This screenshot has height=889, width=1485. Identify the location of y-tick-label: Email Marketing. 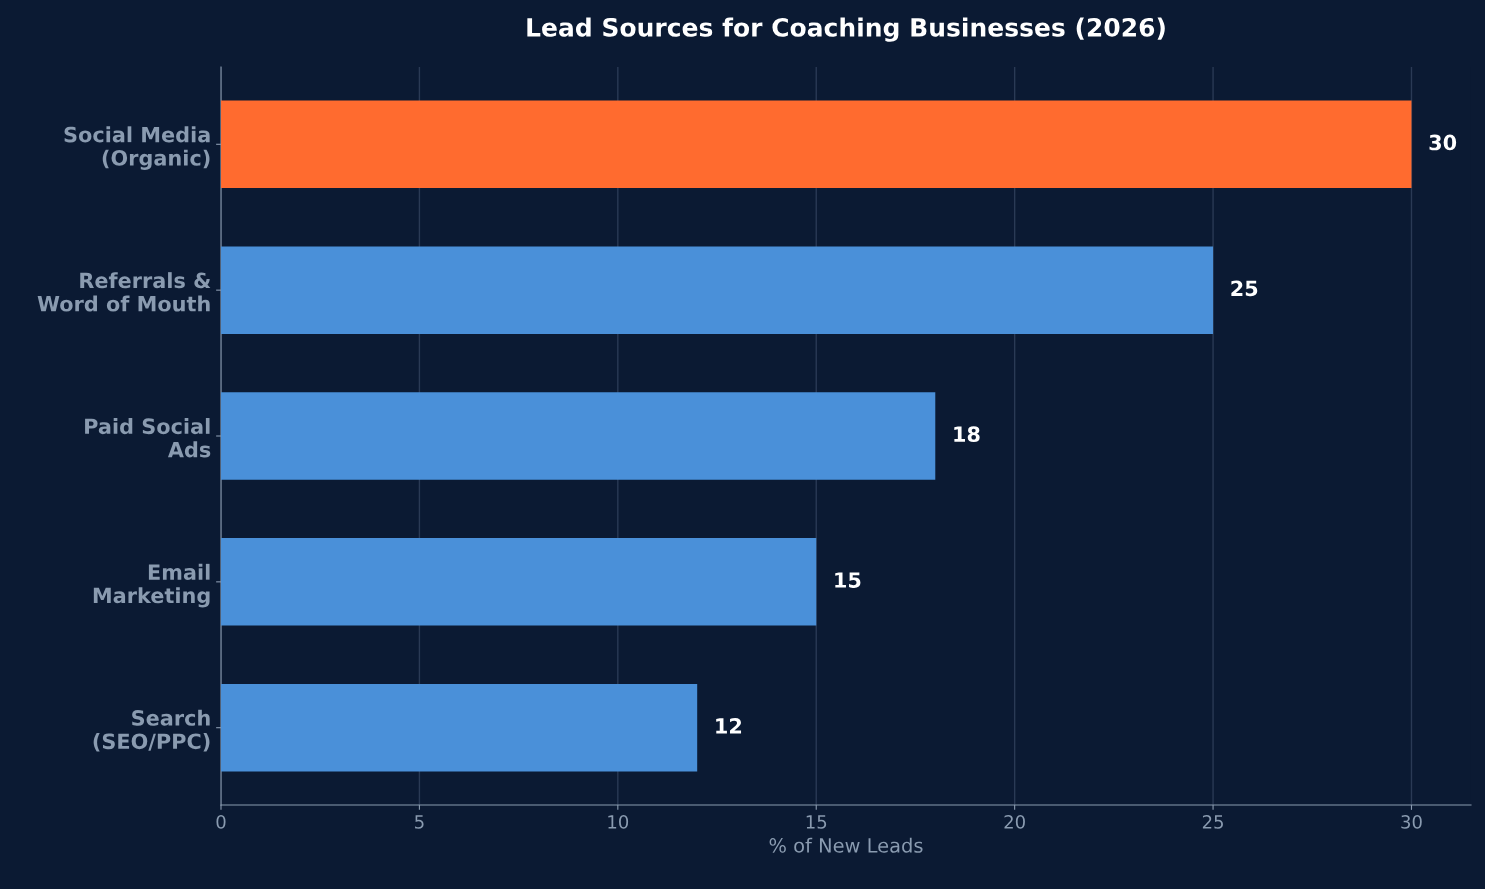
(151, 585).